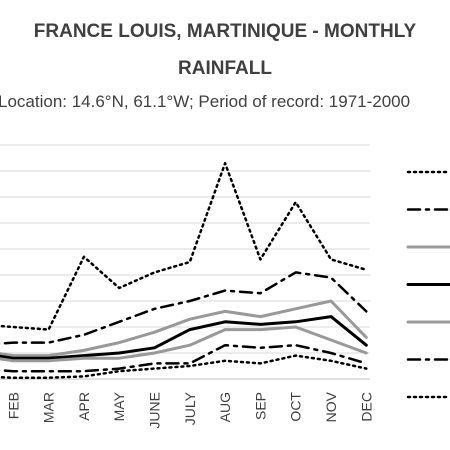 This screenshot has height=450, width=450. Describe the element at coordinates (331, 406) in the screenshot. I see `x-tick-label: NOV` at that location.